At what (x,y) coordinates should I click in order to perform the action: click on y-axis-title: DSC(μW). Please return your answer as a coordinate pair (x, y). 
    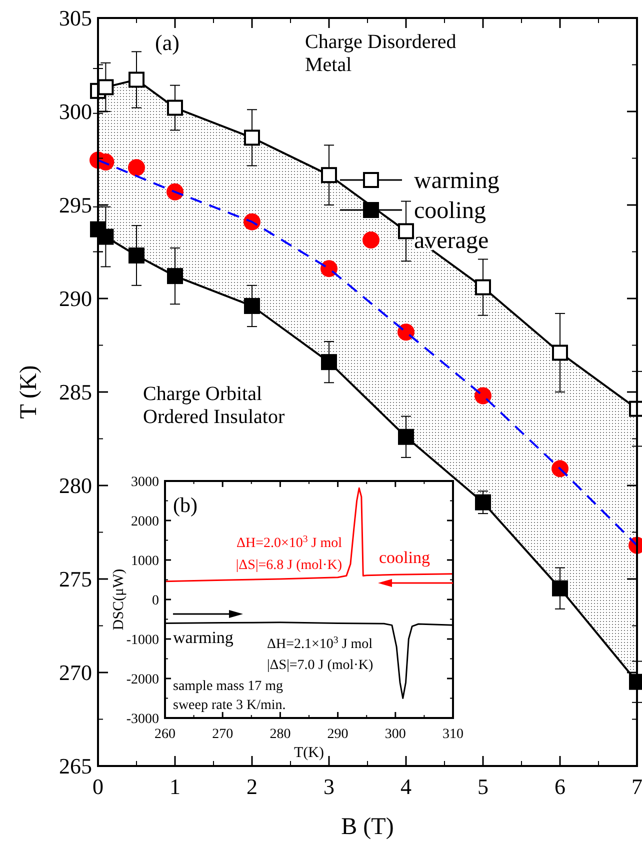
    Looking at the image, I should click on (119, 599).